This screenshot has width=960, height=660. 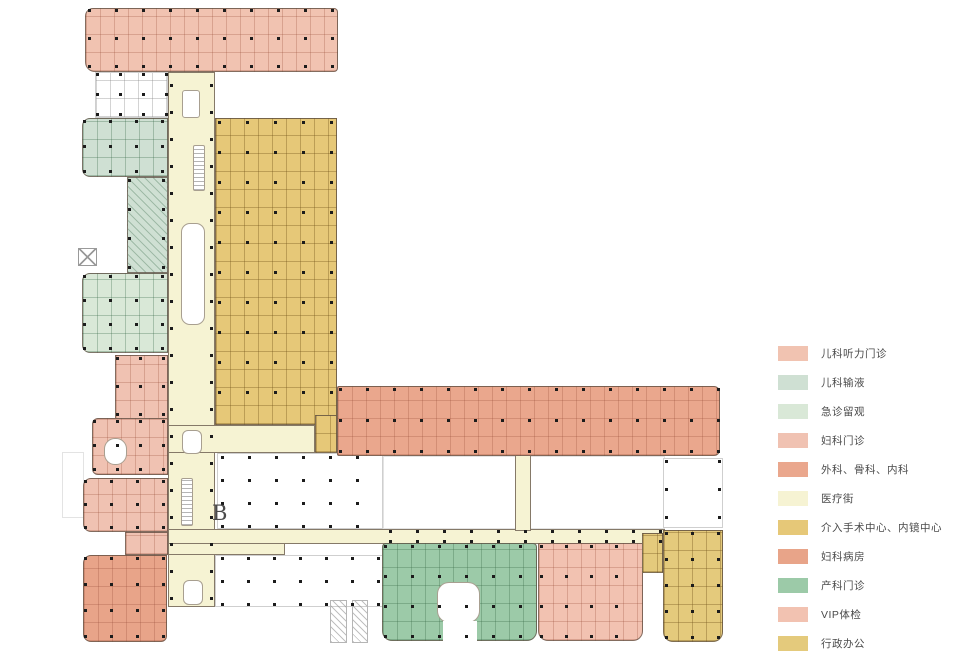 What do you see at coordinates (125, 505) in the screenshot?
I see `zone-gynecology-clinic-south` at bounding box center [125, 505].